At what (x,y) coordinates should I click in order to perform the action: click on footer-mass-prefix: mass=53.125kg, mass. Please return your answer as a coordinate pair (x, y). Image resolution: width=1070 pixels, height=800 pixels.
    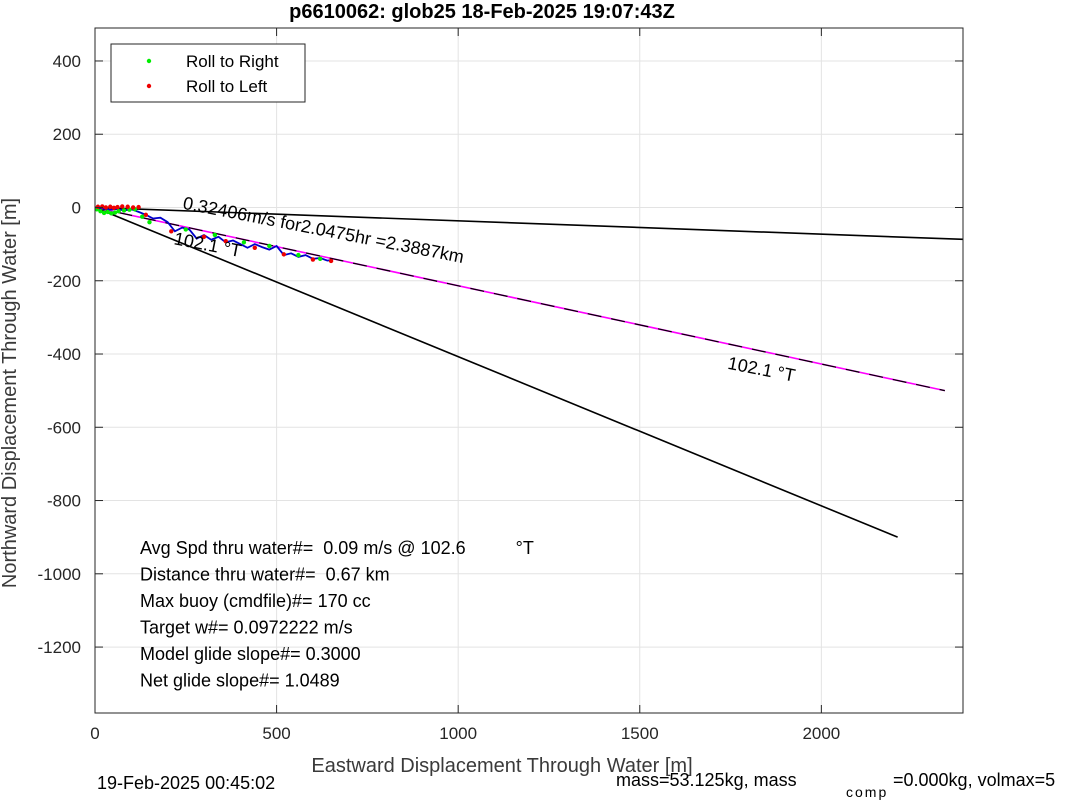
    Looking at the image, I should click on (706, 780).